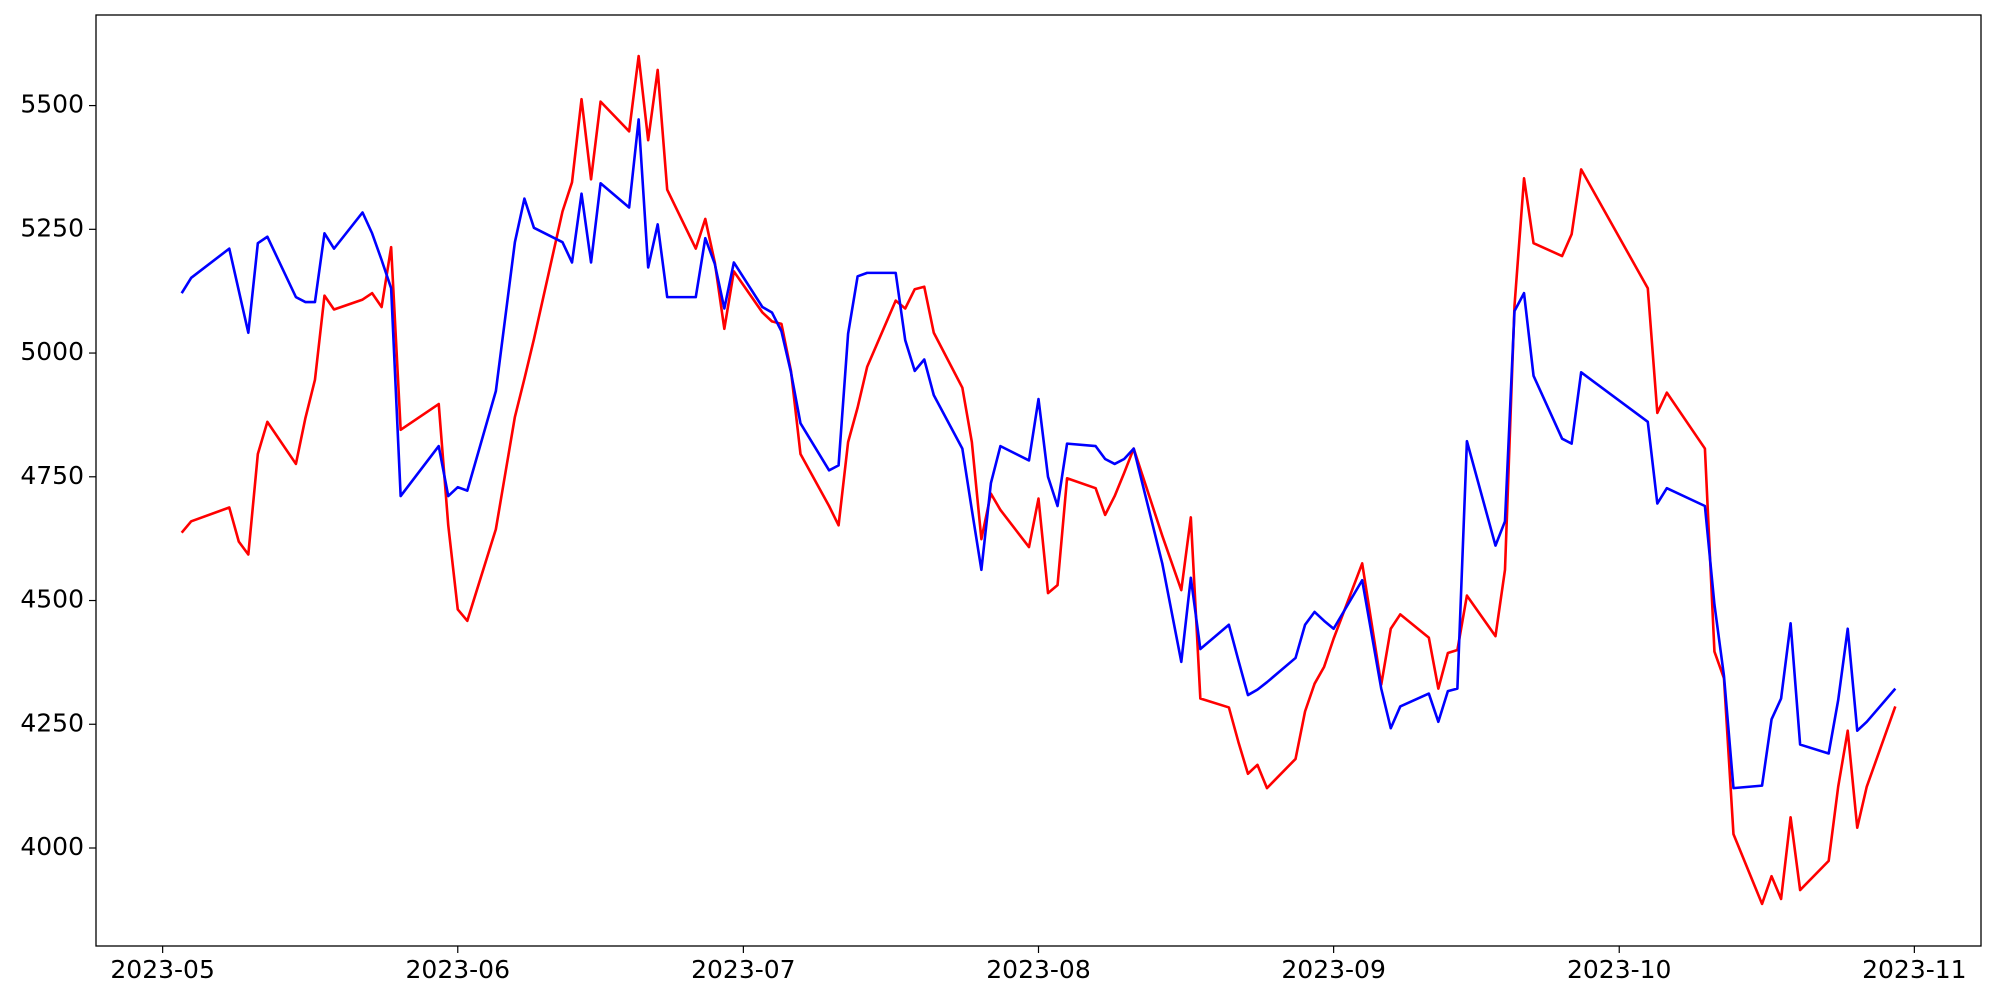 This screenshot has height=1000, width=2000. I want to click on y-tick-label: 4250, so click(52, 722).